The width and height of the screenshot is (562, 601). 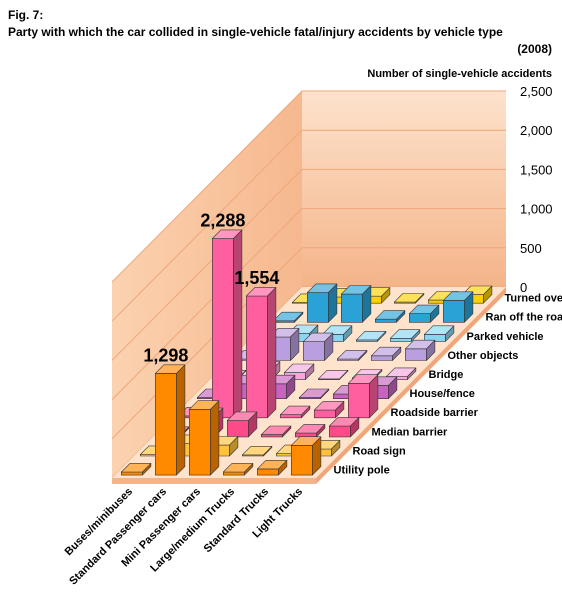 What do you see at coordinates (362, 470) in the screenshot?
I see `party-label: Utility pole` at bounding box center [362, 470].